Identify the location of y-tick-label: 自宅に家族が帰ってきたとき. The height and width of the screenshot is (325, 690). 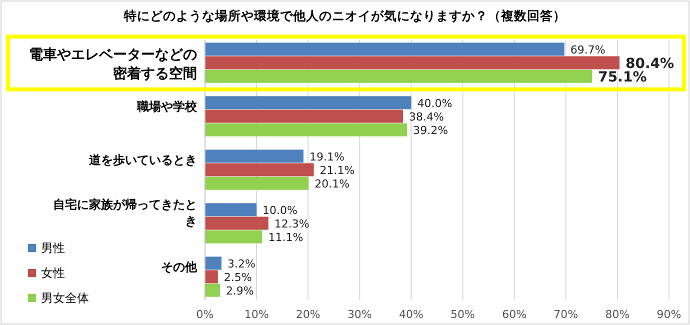
(125, 213).